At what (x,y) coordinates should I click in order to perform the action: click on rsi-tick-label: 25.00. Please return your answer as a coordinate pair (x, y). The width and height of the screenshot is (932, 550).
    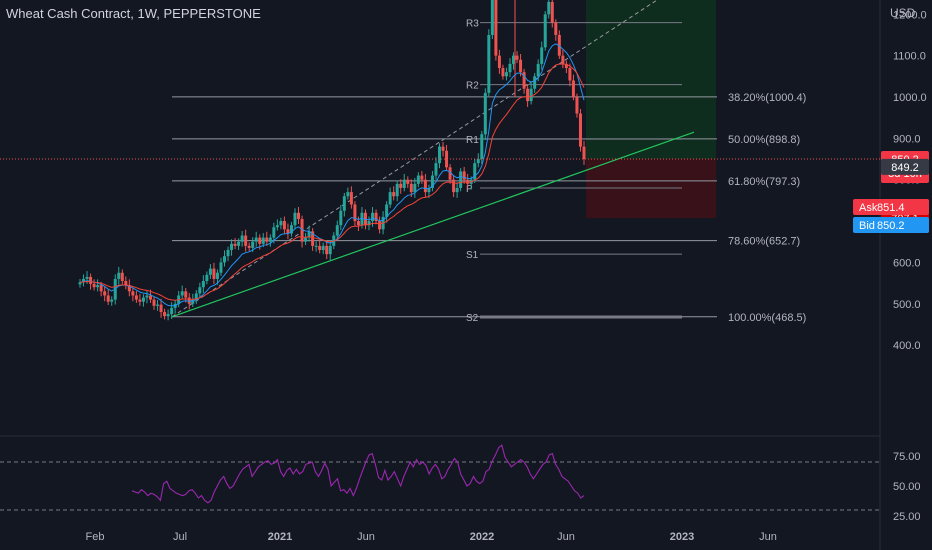
    Looking at the image, I should click on (907, 517).